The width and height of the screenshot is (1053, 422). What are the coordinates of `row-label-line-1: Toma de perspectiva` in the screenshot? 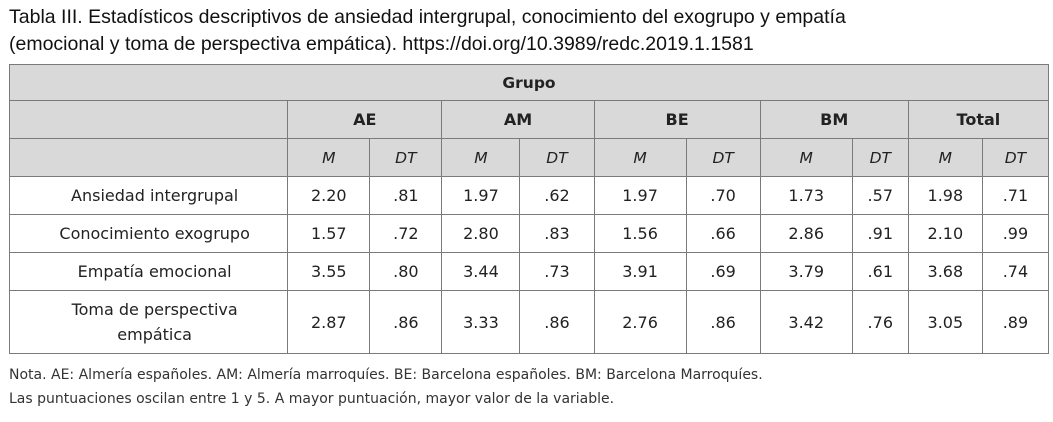 It's located at (154, 309).